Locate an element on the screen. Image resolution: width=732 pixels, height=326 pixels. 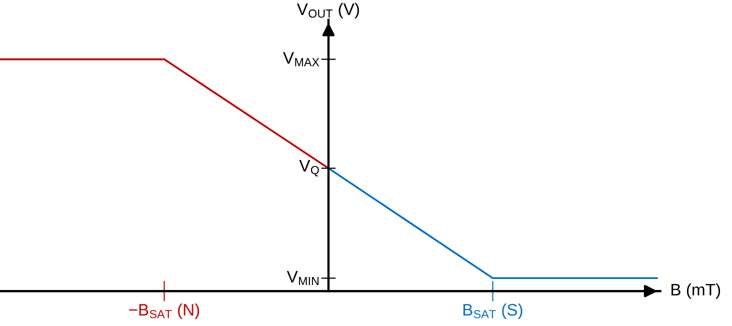
annotation: V$_{Q}$ is located at coordinates (309, 168).